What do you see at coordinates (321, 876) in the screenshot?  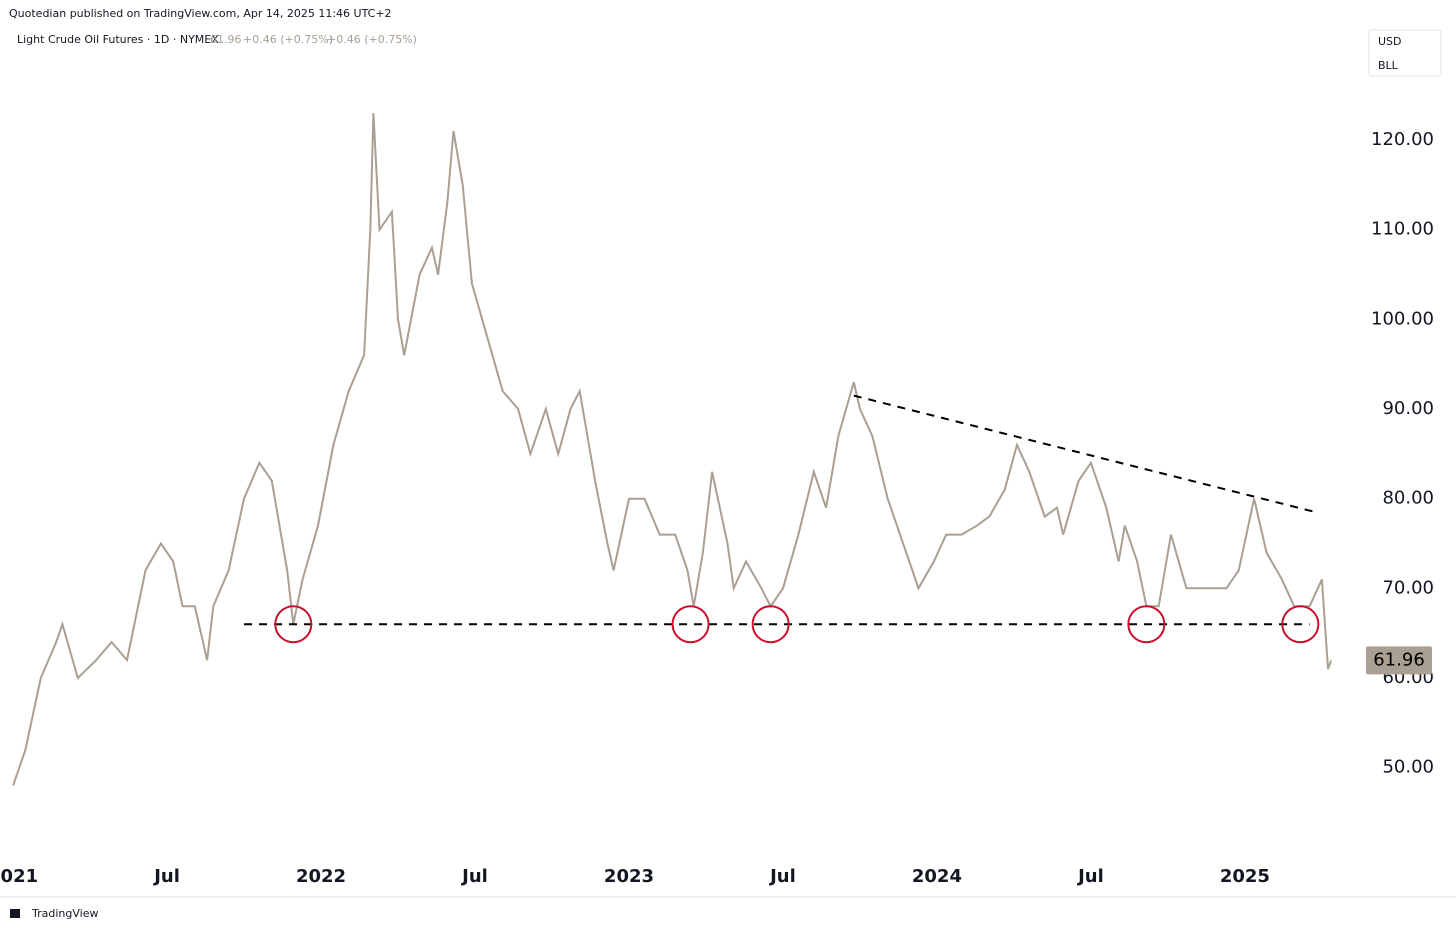 I see `x-tick-label: 2022` at bounding box center [321, 876].